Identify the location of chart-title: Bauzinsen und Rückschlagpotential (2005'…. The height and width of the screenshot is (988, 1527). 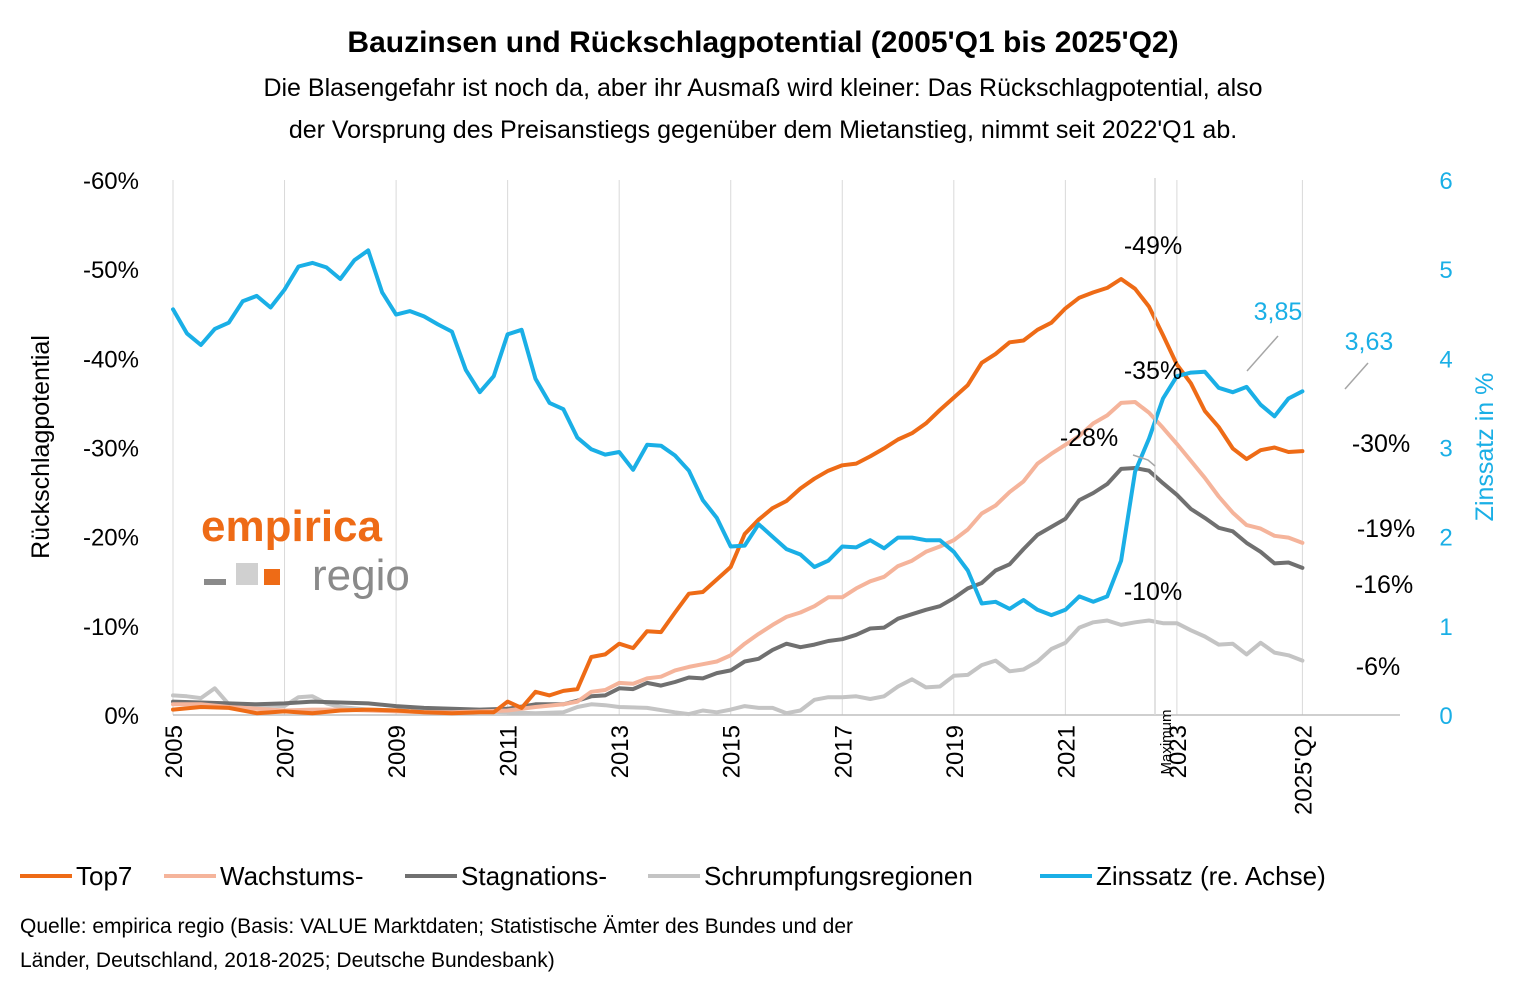
(762, 42).